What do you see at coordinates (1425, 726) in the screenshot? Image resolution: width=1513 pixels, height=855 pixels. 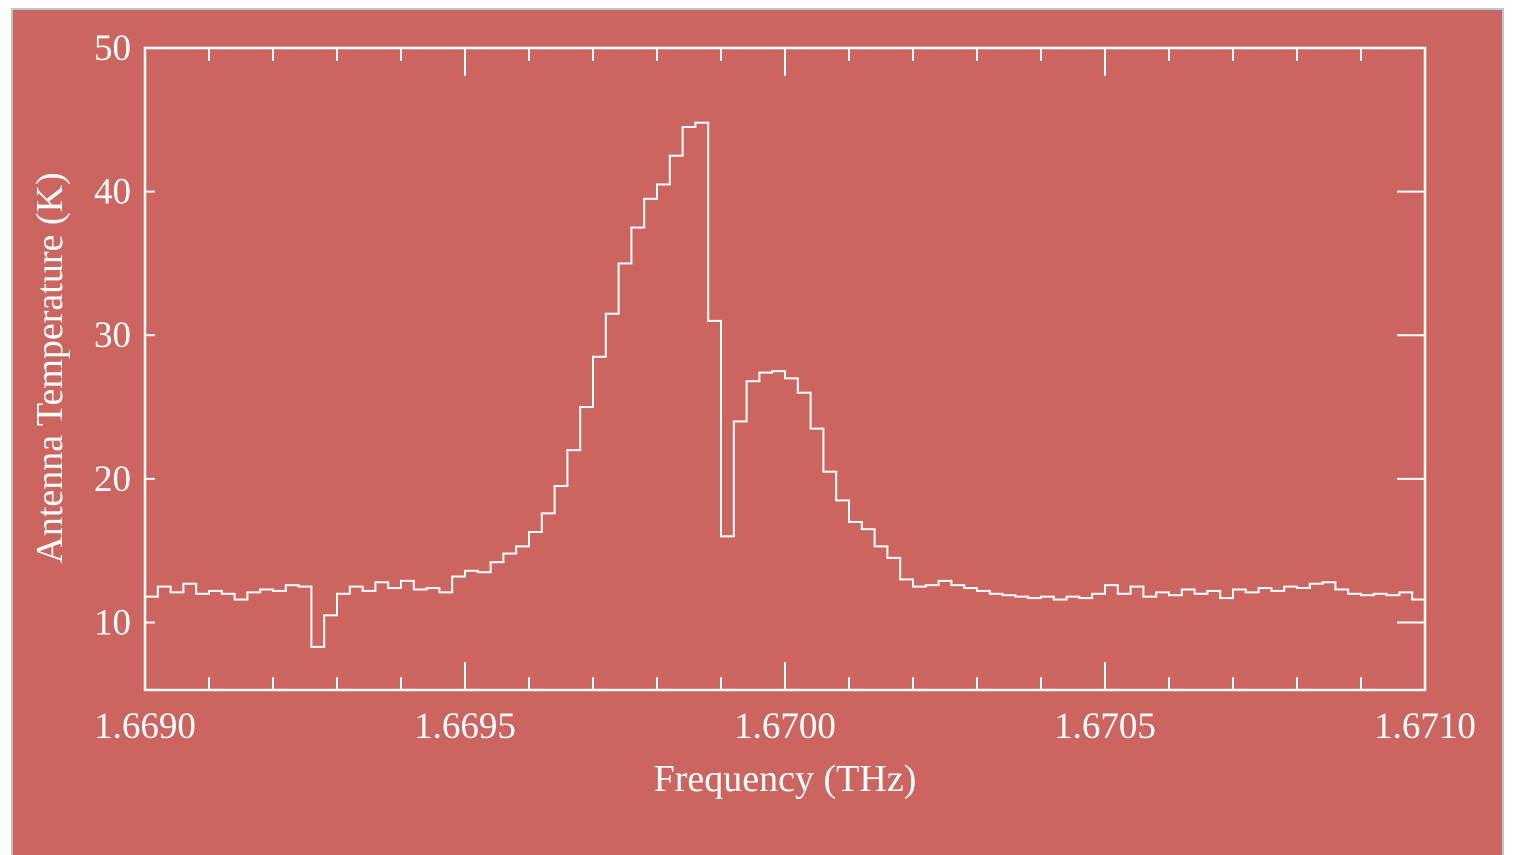 I see `x-tick-label: 1.6710` at bounding box center [1425, 726].